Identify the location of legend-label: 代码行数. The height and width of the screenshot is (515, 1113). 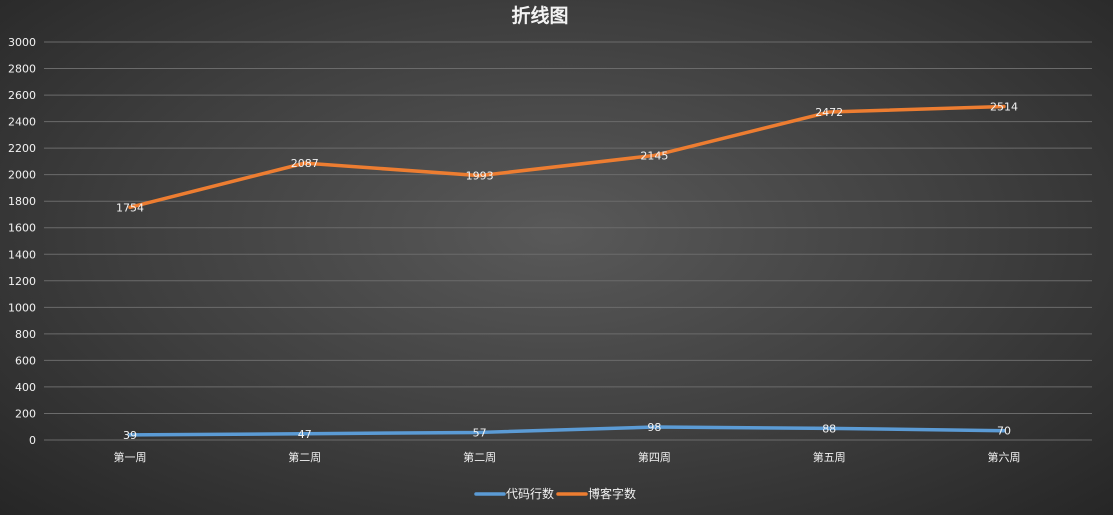
(530, 493).